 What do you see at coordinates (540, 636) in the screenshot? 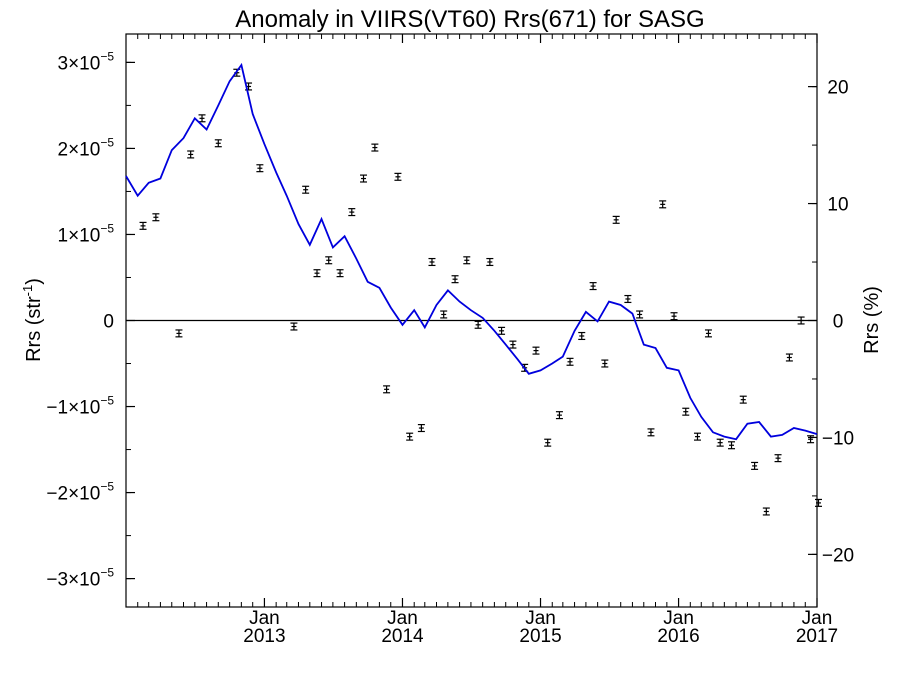
I see `x-tick-label-year: 2015` at bounding box center [540, 636].